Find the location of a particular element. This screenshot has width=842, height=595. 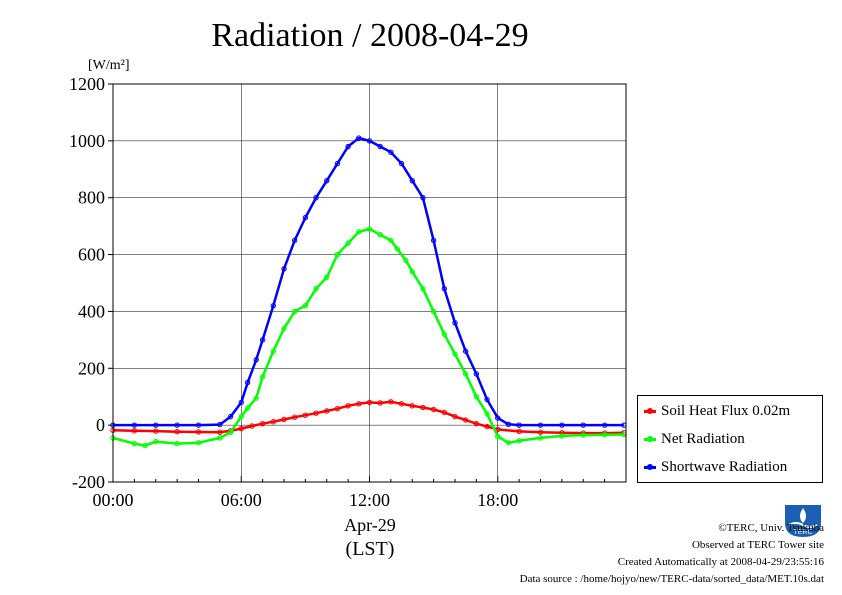

chart-title: Radiation / 2008-04-29 is located at coordinates (369, 35).